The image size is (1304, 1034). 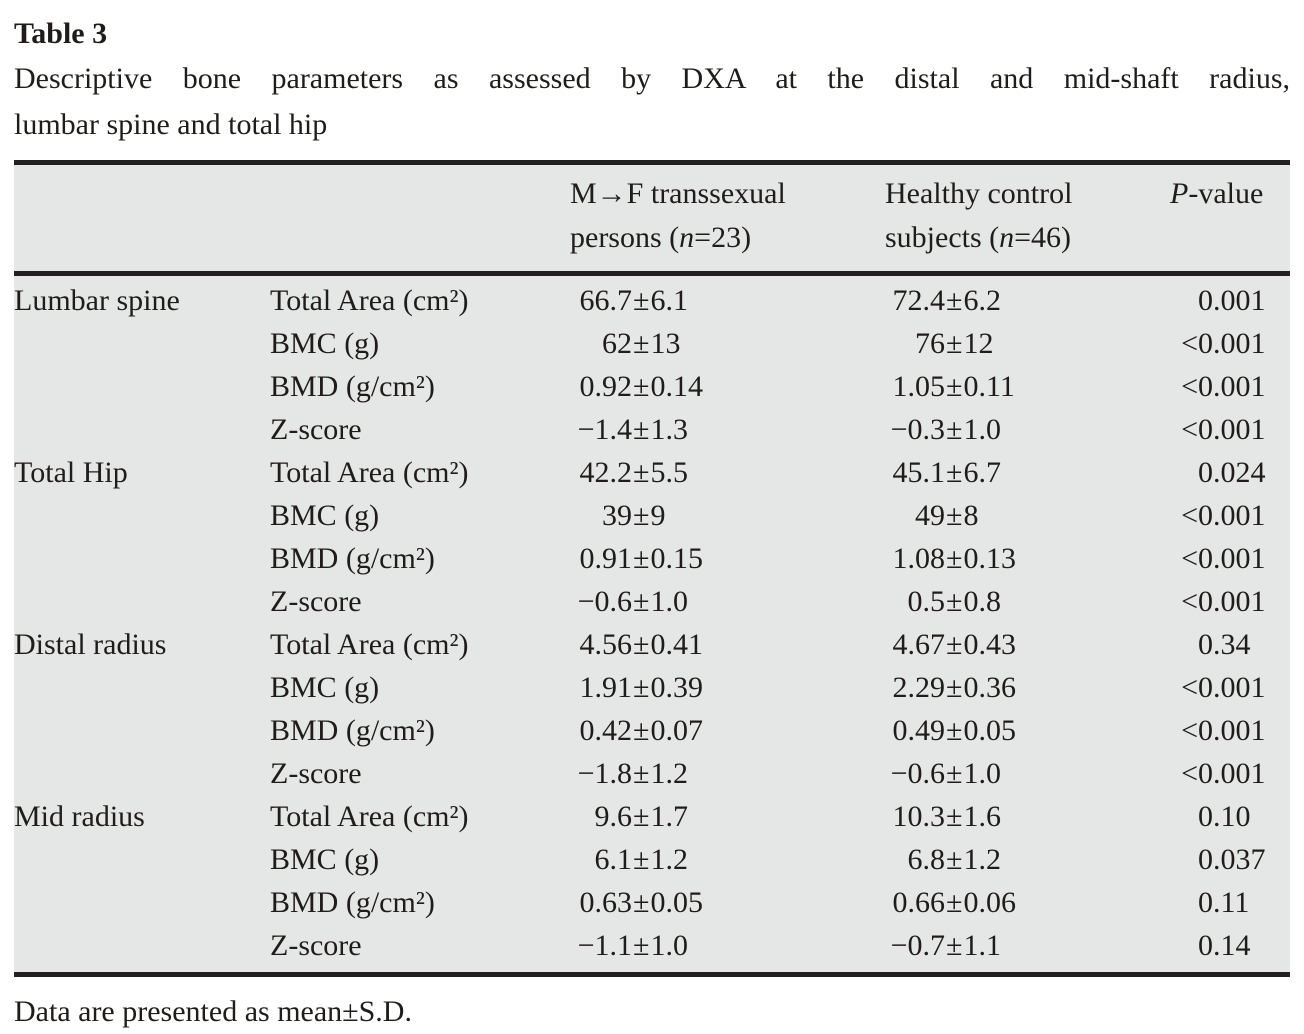 I want to click on table-footnote: Data are presented as mean±S.D., so click(x=213, y=1011).